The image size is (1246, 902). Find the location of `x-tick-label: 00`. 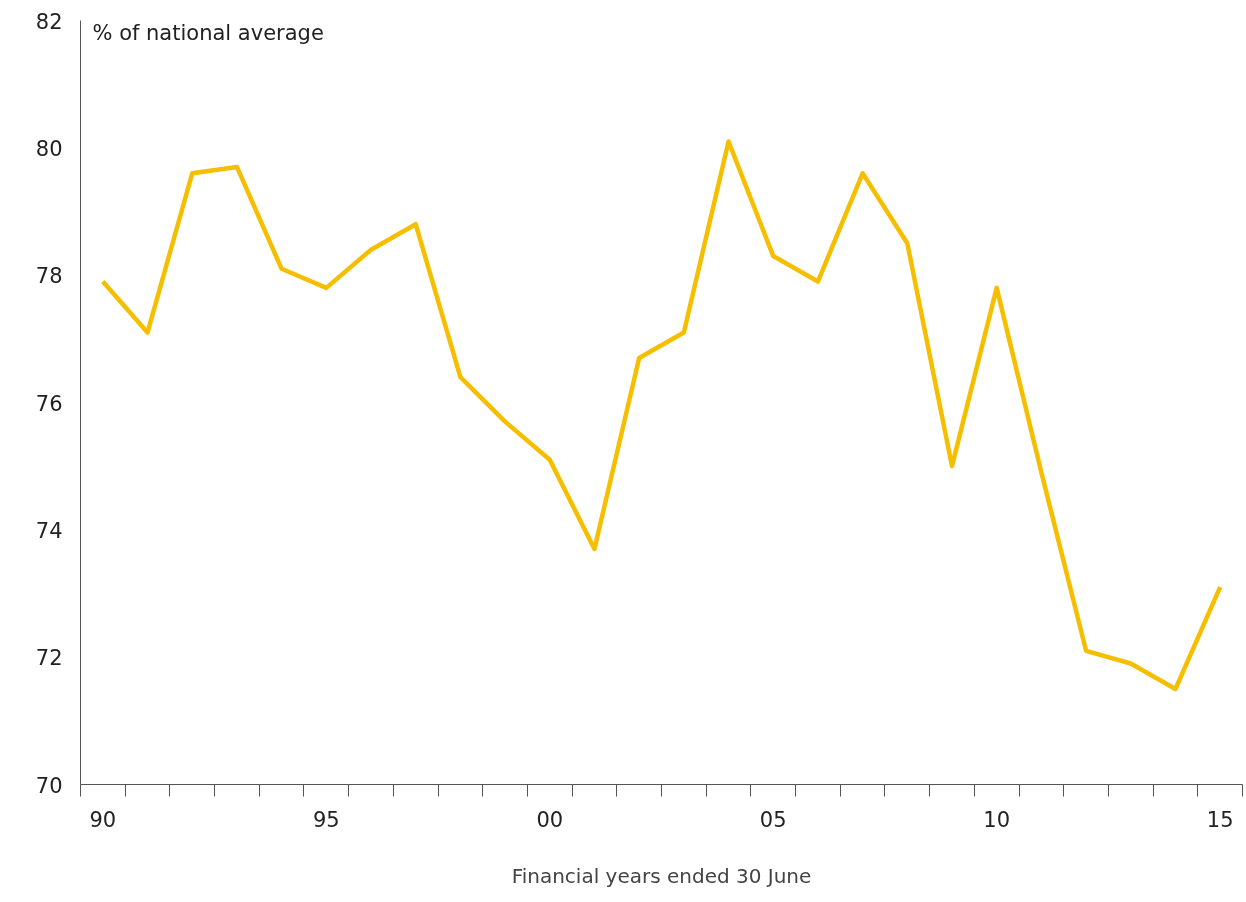

x-tick-label: 00 is located at coordinates (550, 819).